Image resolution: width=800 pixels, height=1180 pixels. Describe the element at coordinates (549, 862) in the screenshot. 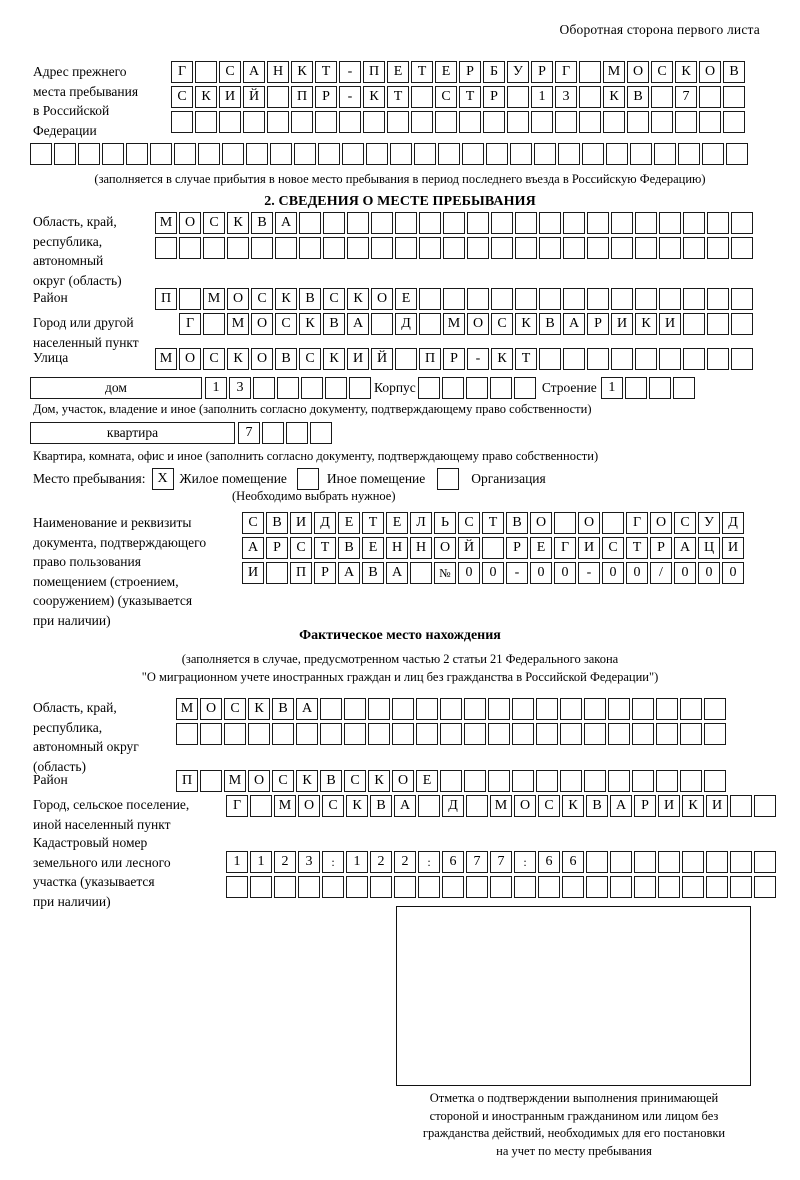

I see `char-cell: 6` at that location.